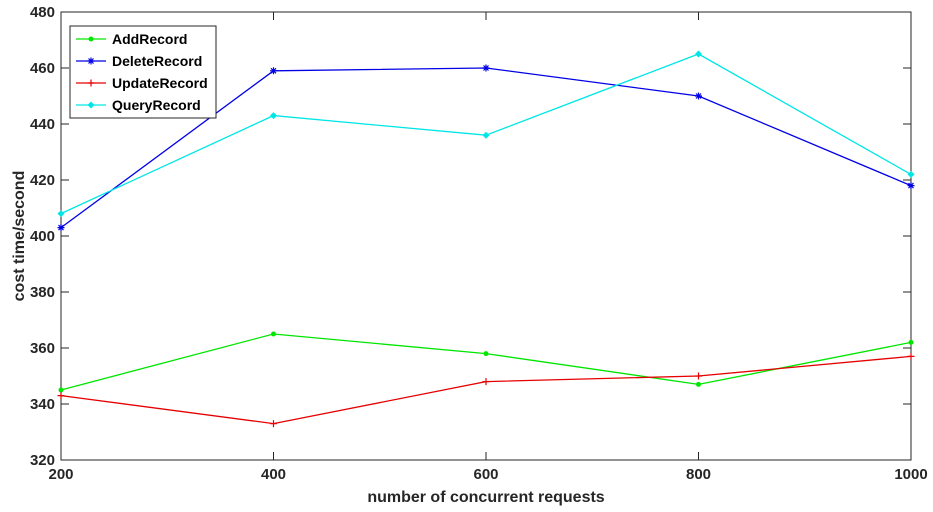  I want to click on legend-item-updaterecord: UpdateRecord, so click(142, 83).